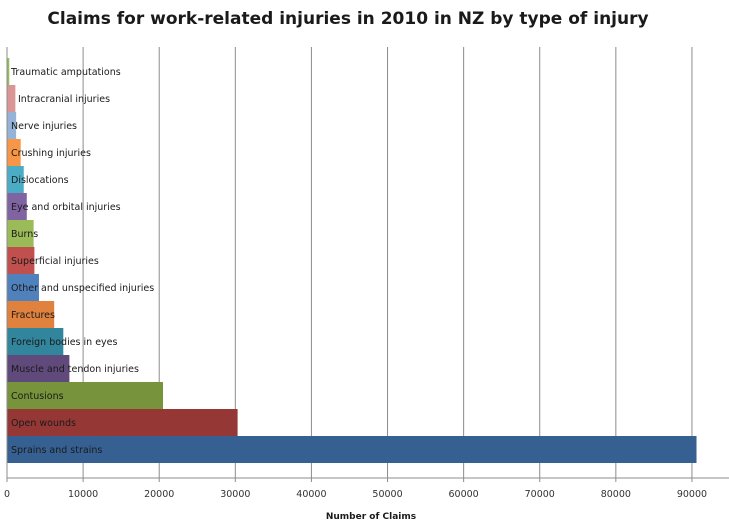 This screenshot has height=525, width=729. What do you see at coordinates (51, 153) in the screenshot?
I see `bar-label: Crushing injuries` at bounding box center [51, 153].